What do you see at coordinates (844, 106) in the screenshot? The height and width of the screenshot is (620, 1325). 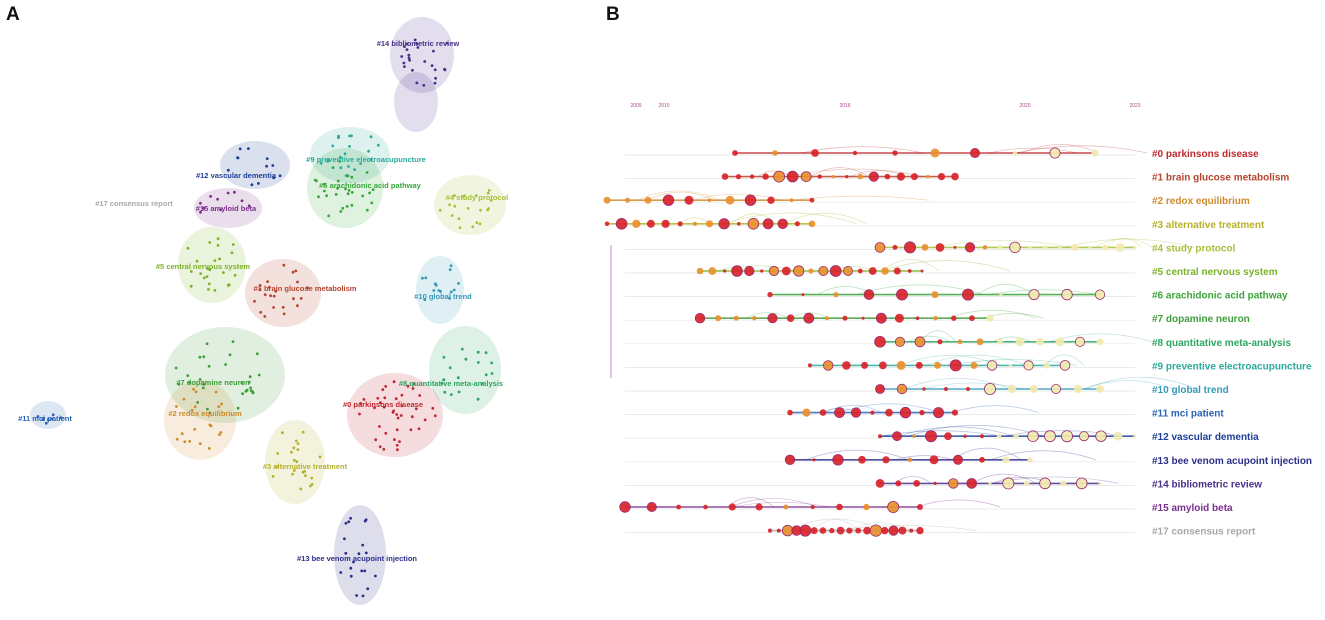 I see `year-tick-2016: 2016` at bounding box center [844, 106].